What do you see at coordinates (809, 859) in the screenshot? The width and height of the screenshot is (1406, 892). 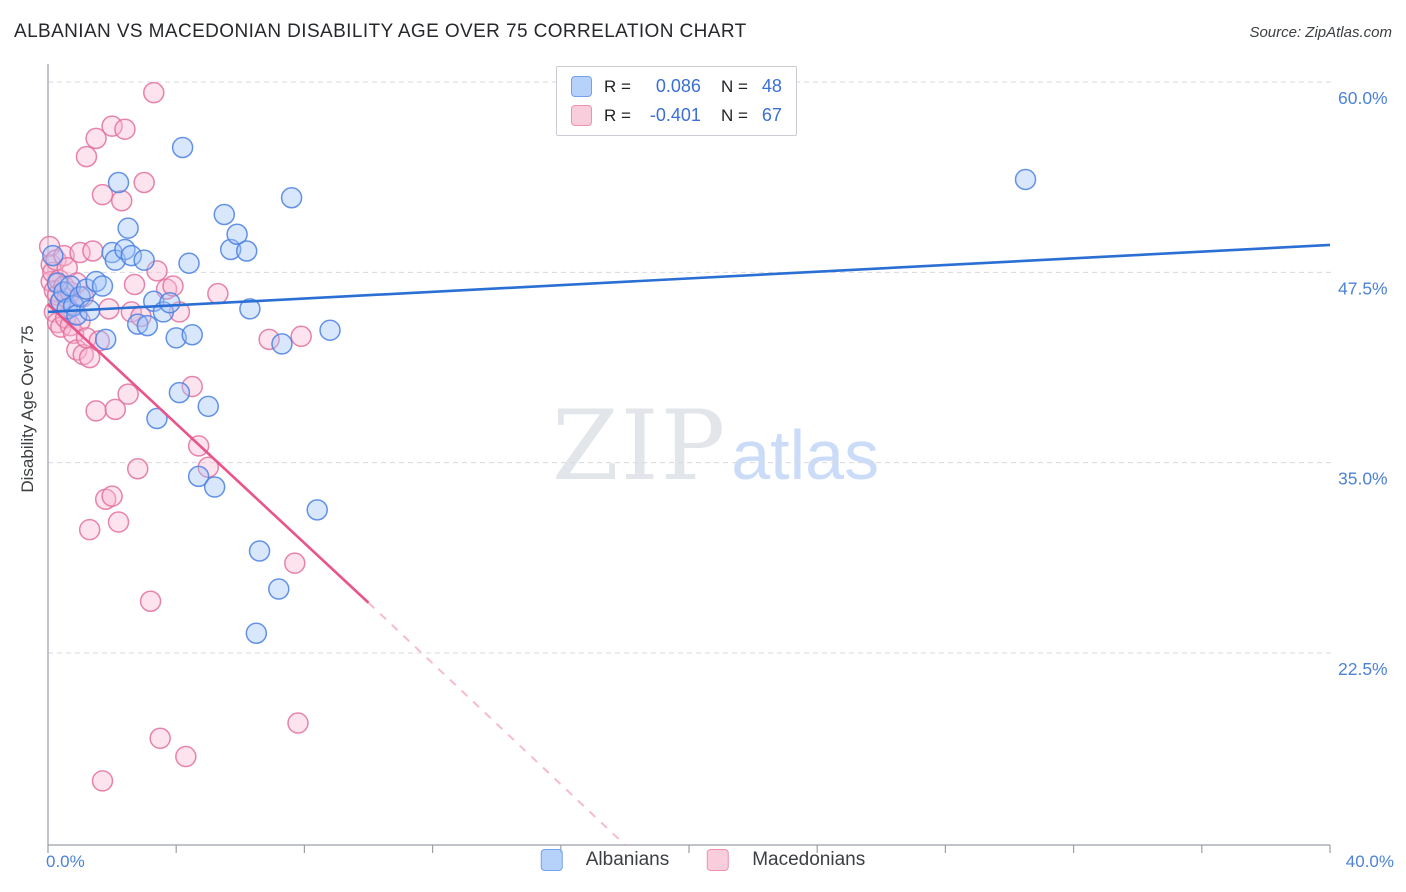 I see `legend-label-macedonians: Macedonians` at bounding box center [809, 859].